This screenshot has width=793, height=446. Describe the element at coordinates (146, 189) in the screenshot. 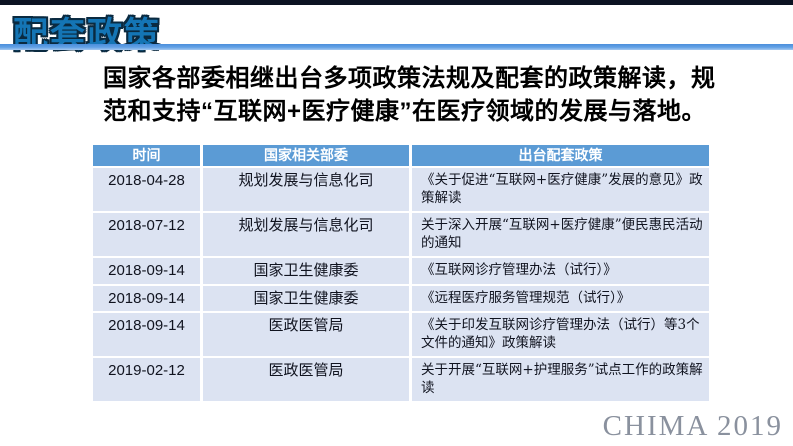

I see `table-cell-date: 2018-04-28` at that location.